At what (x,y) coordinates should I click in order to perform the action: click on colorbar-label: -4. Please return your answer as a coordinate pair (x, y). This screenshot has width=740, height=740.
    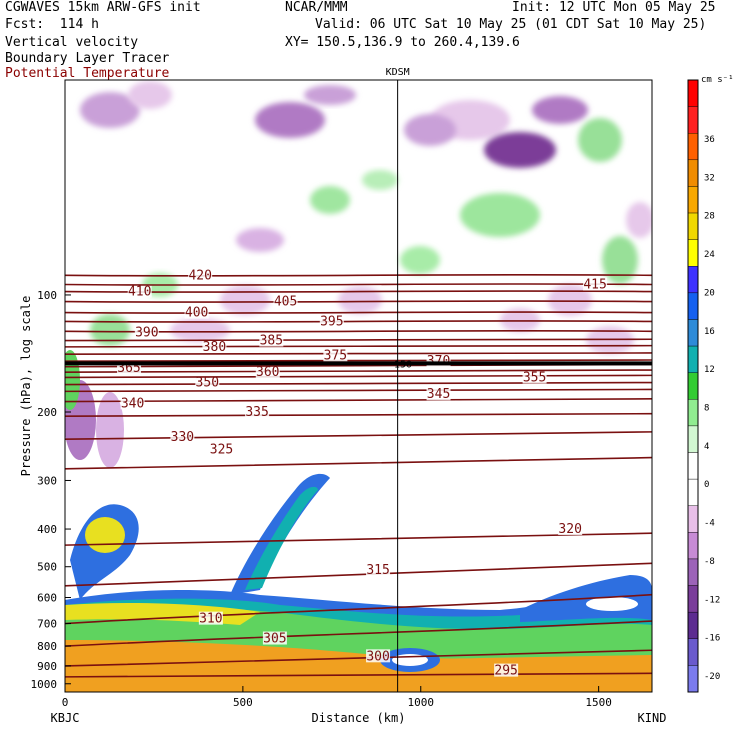
    Looking at the image, I should click on (709, 524).